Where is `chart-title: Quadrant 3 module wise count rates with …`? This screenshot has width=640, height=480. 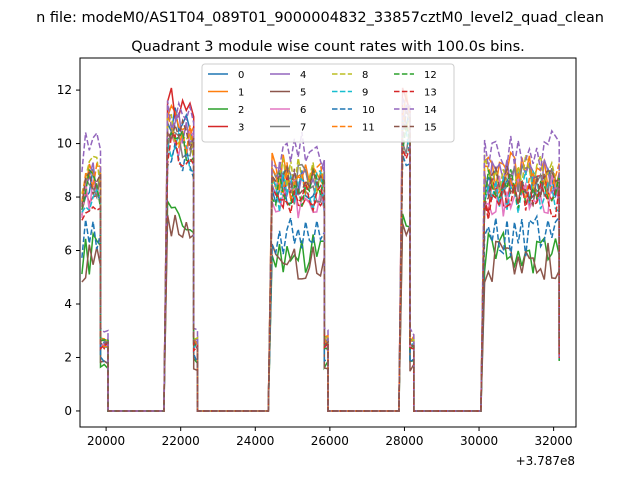
chart-title: Quadrant 3 module wise count rates with … is located at coordinates (328, 47).